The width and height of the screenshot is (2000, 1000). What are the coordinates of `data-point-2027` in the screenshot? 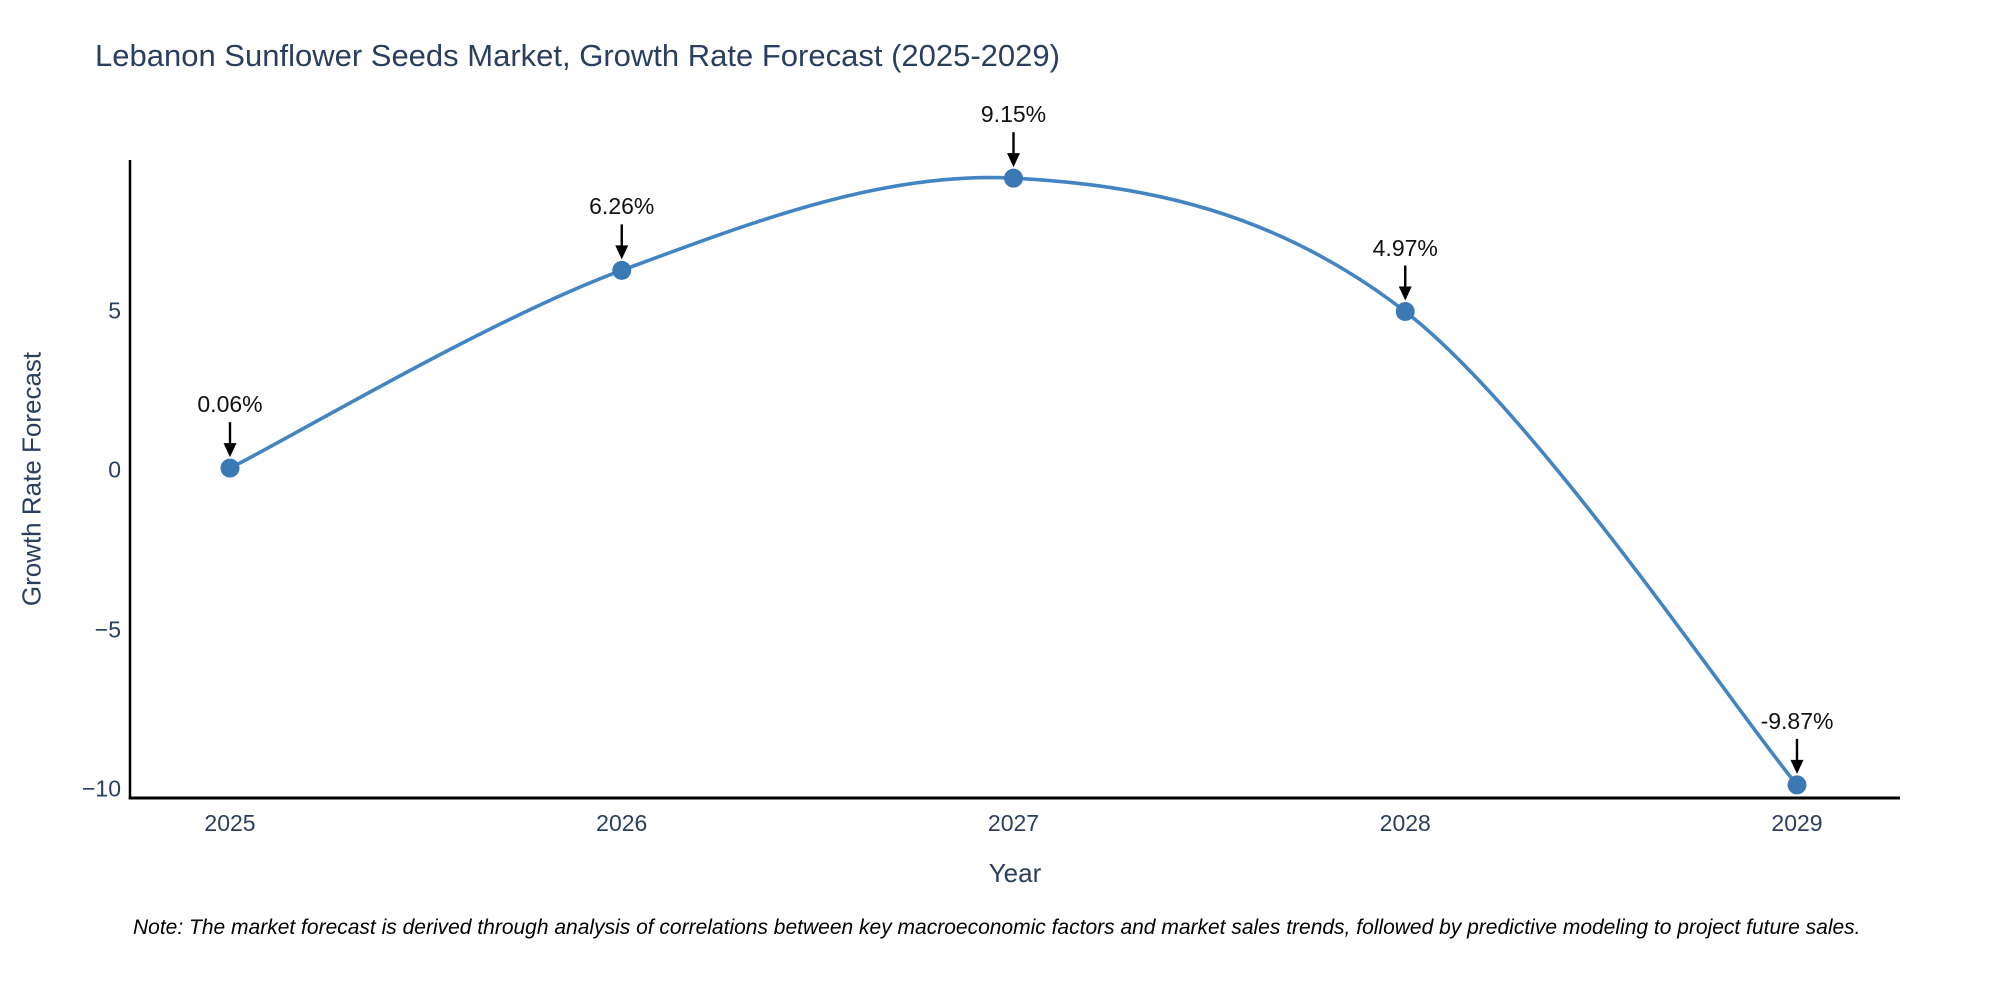 It's located at (1013, 178).